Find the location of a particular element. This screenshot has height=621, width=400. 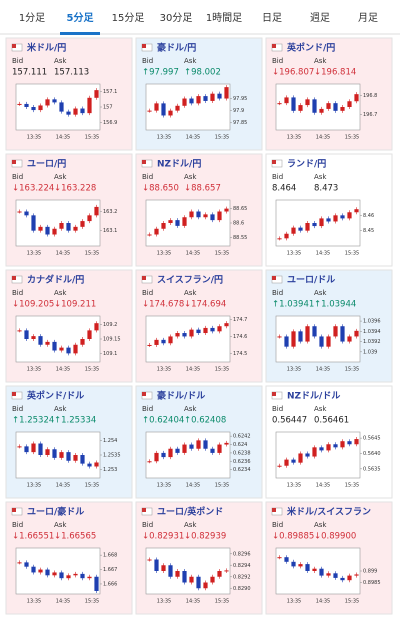

y-tick-label: 0.8296 is located at coordinates (242, 554).